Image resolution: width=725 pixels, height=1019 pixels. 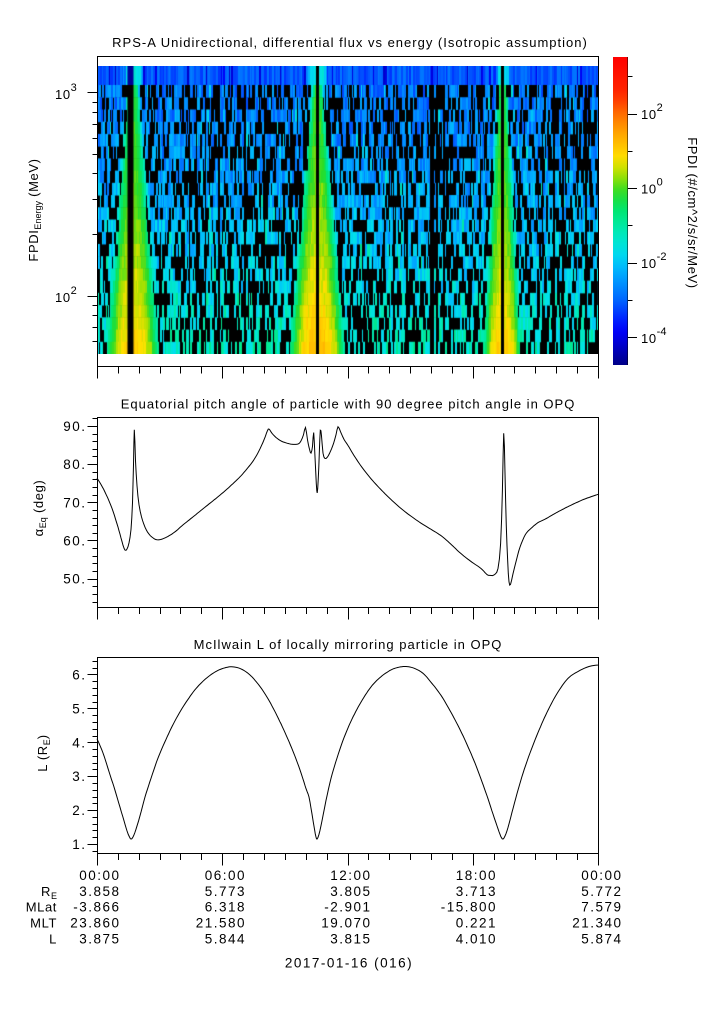 What do you see at coordinates (225, 875) in the screenshot?
I see `svg-text: 06:00` at bounding box center [225, 875].